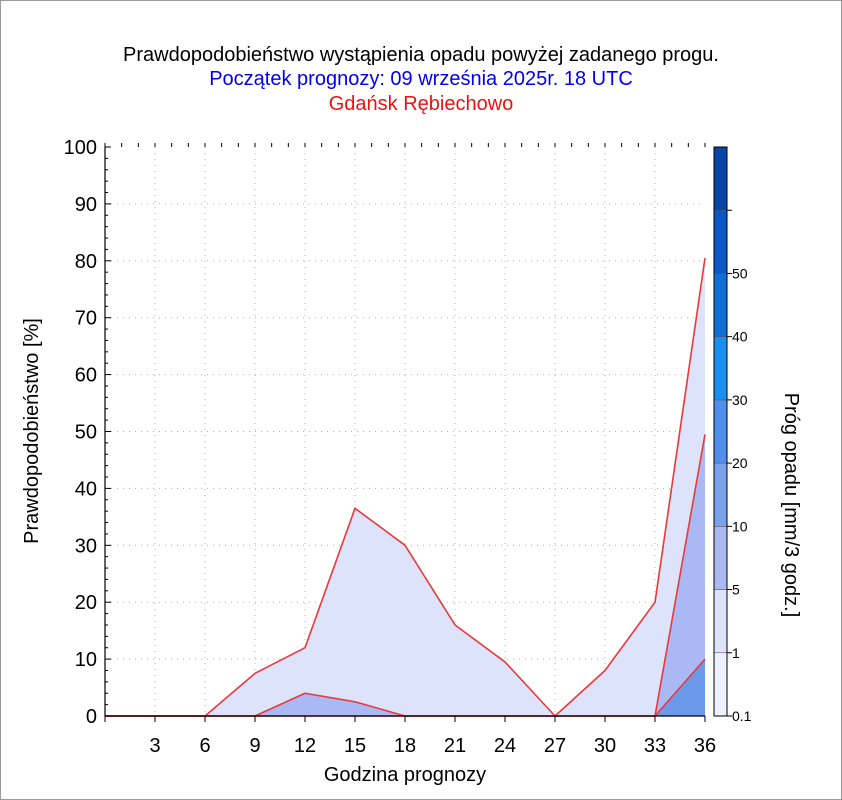 This screenshot has width=842, height=800. I want to click on x-tick-label: 15, so click(355, 746).